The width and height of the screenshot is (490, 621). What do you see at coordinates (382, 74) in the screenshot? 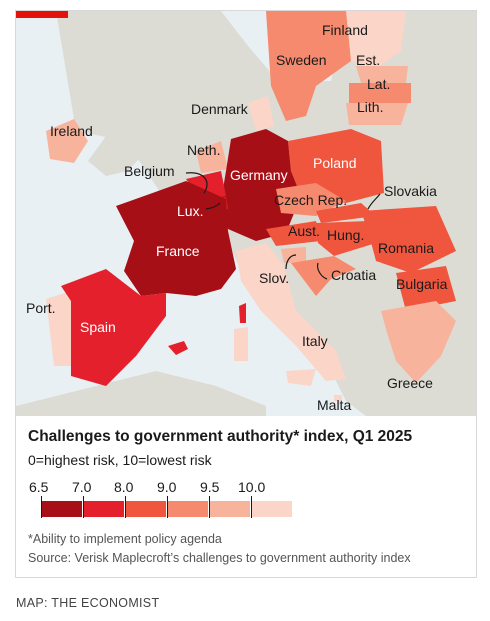
I see `country-estonia` at bounding box center [382, 74].